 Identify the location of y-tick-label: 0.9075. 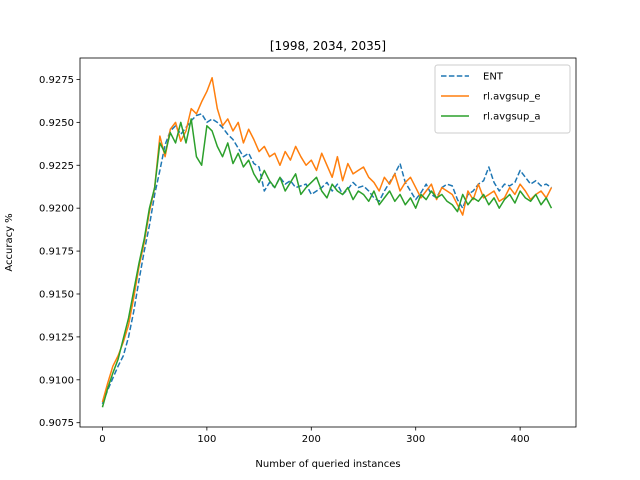
(56, 423).